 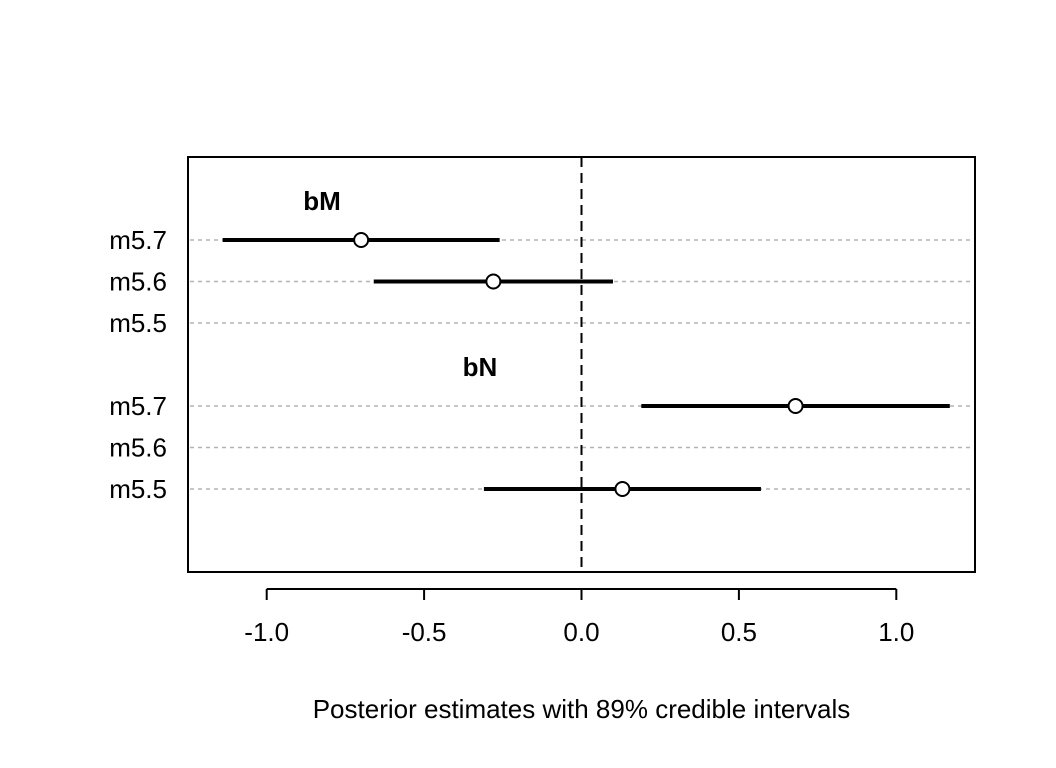 What do you see at coordinates (480, 367) in the screenshot?
I see `group-label-bN: bN` at bounding box center [480, 367].